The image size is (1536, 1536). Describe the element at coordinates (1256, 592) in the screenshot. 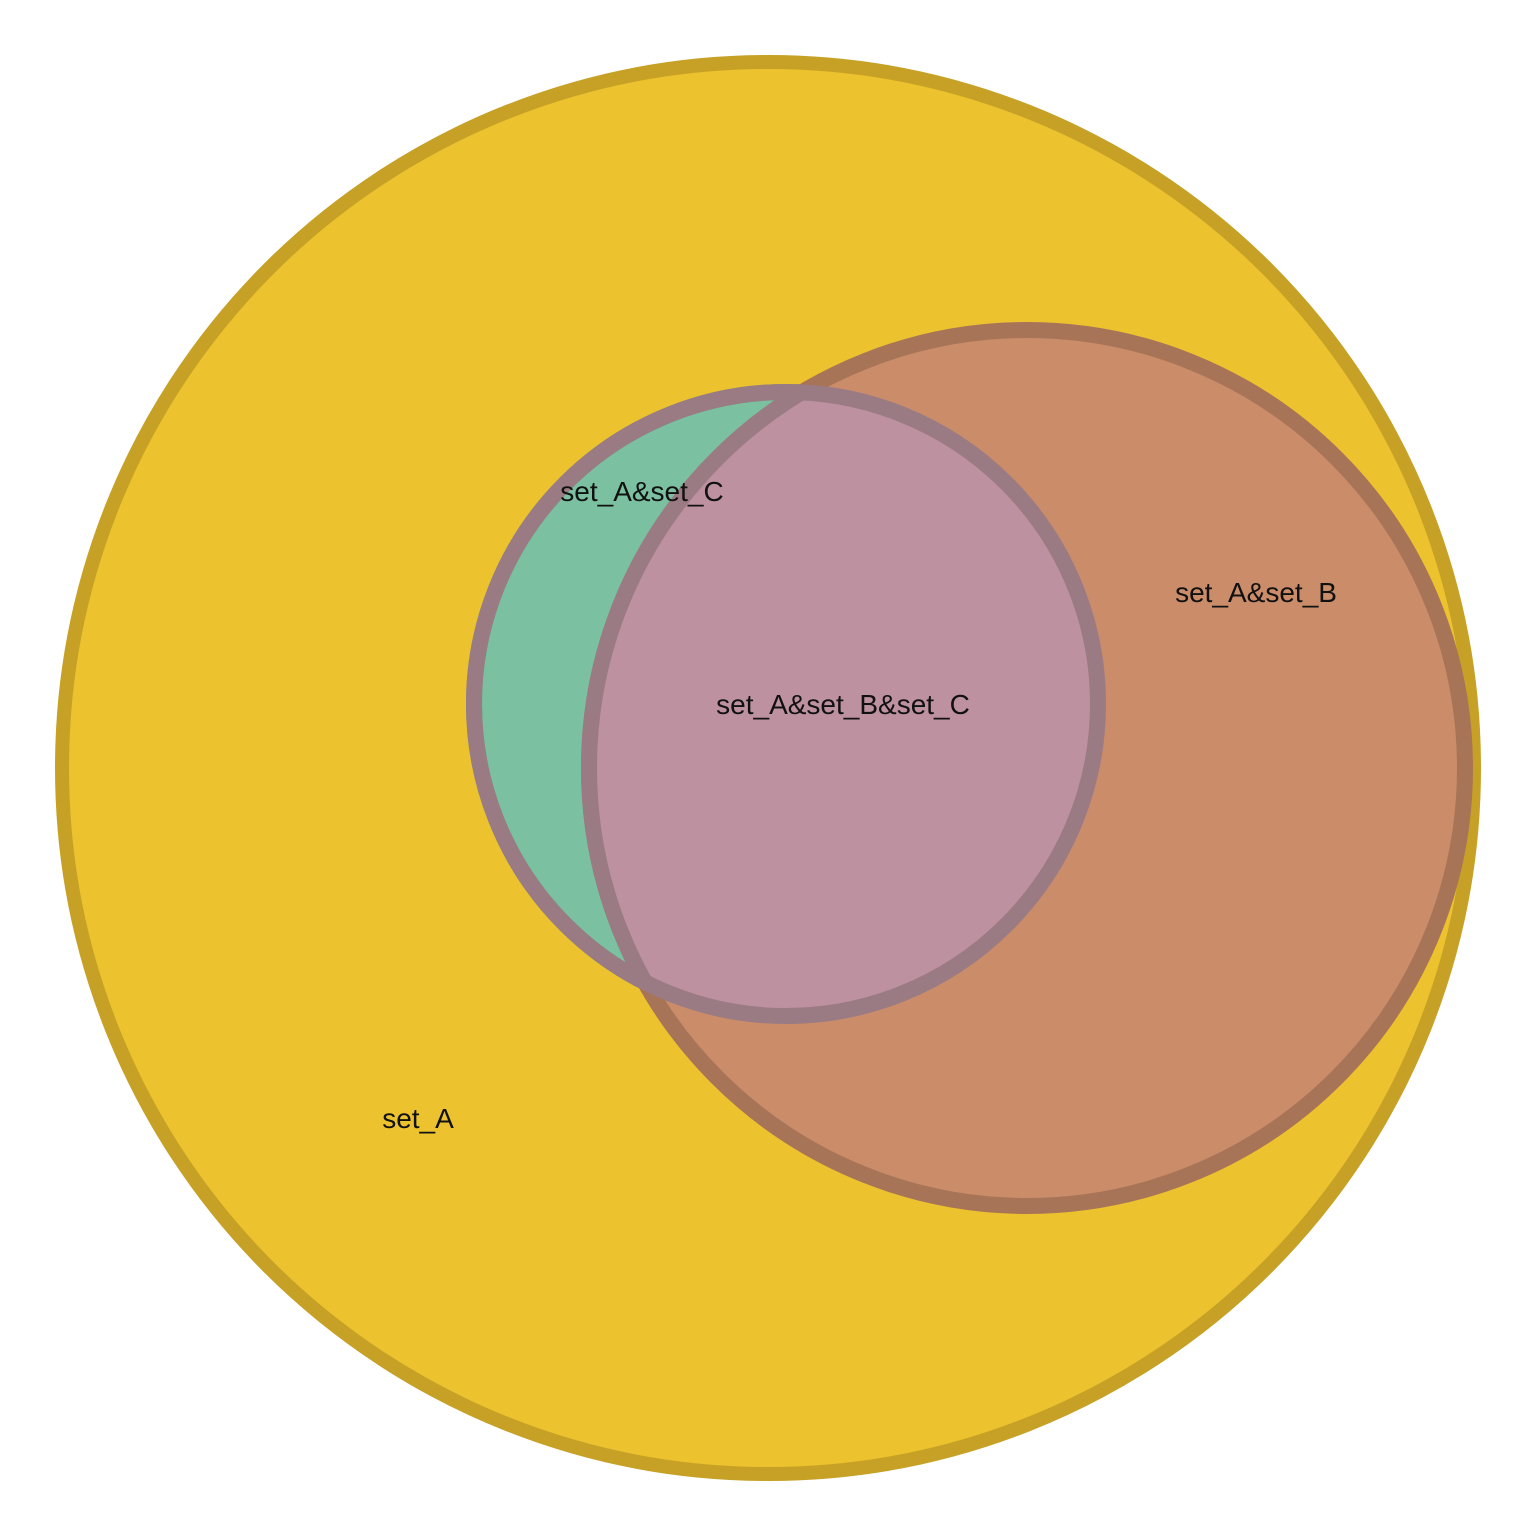

I see `label-set-a-and-b: set_A&set_B` at that location.